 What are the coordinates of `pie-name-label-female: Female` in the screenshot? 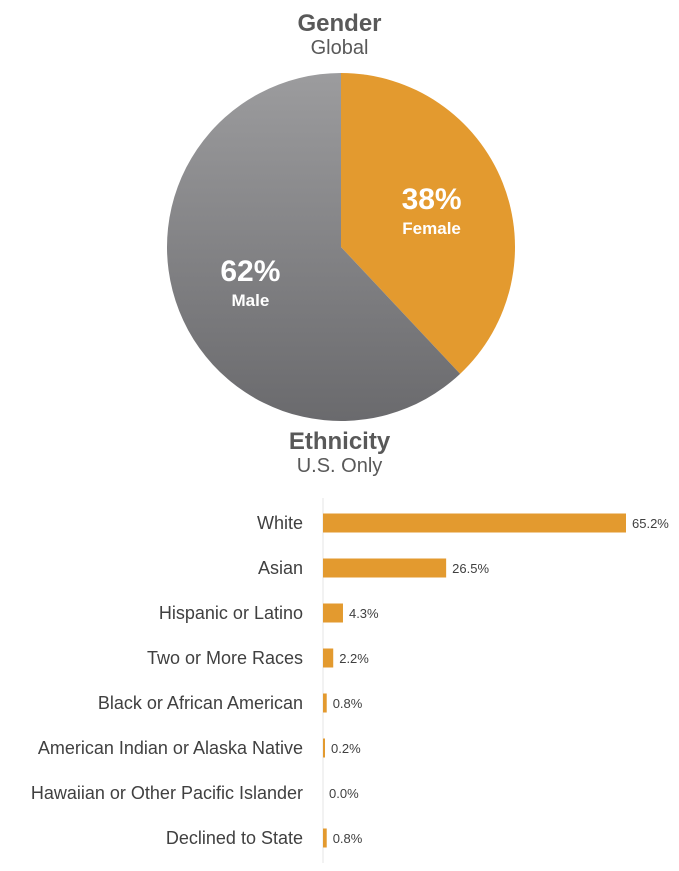 It's located at (431, 228).